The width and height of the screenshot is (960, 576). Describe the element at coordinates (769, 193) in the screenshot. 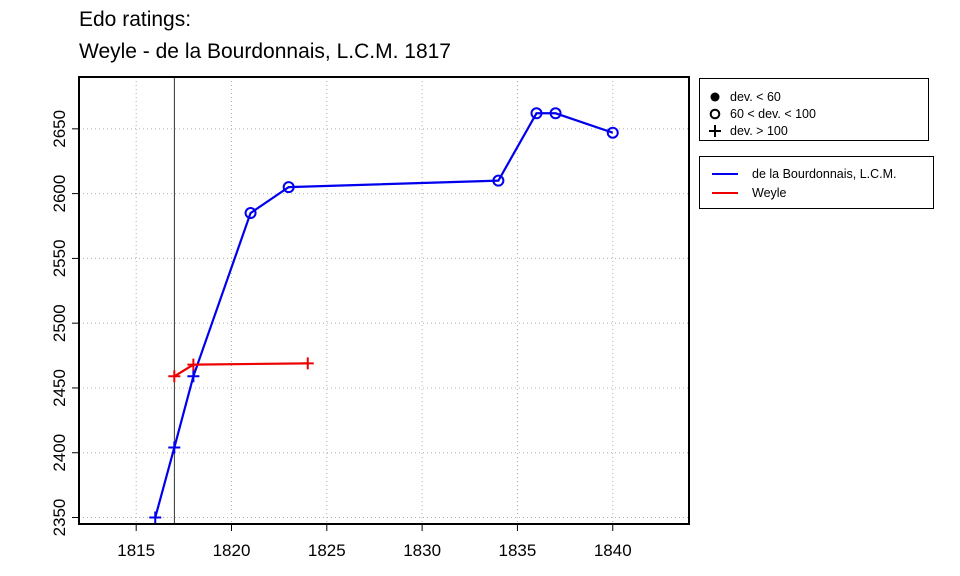

I see `legend-label: Weyle` at that location.